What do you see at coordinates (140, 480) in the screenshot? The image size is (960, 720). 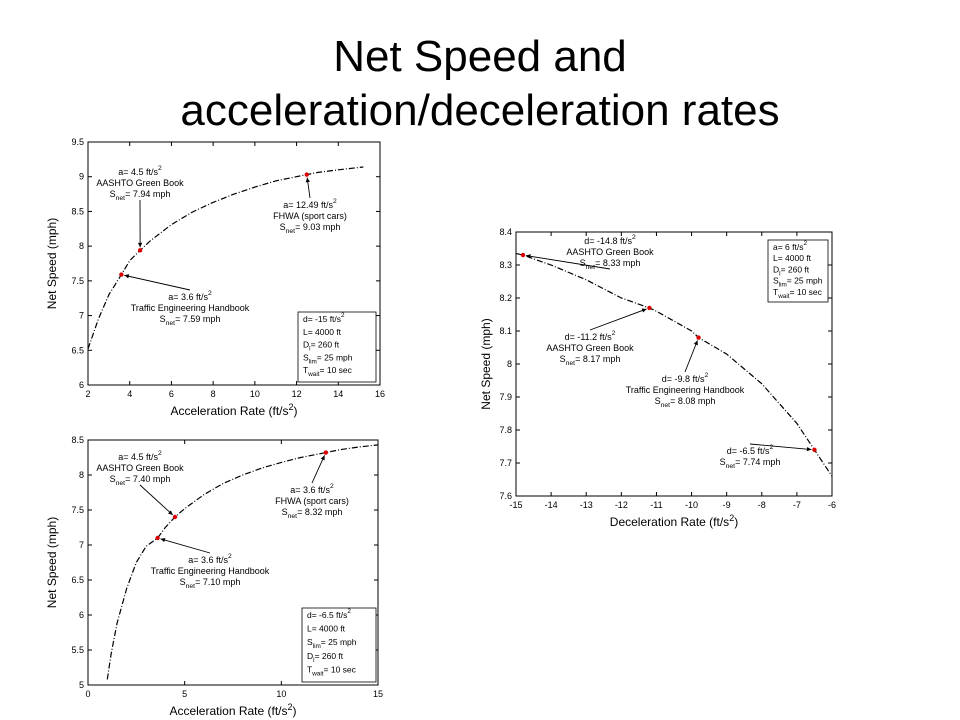 I see `annotation-line: Snet= 7.40 mph` at bounding box center [140, 480].